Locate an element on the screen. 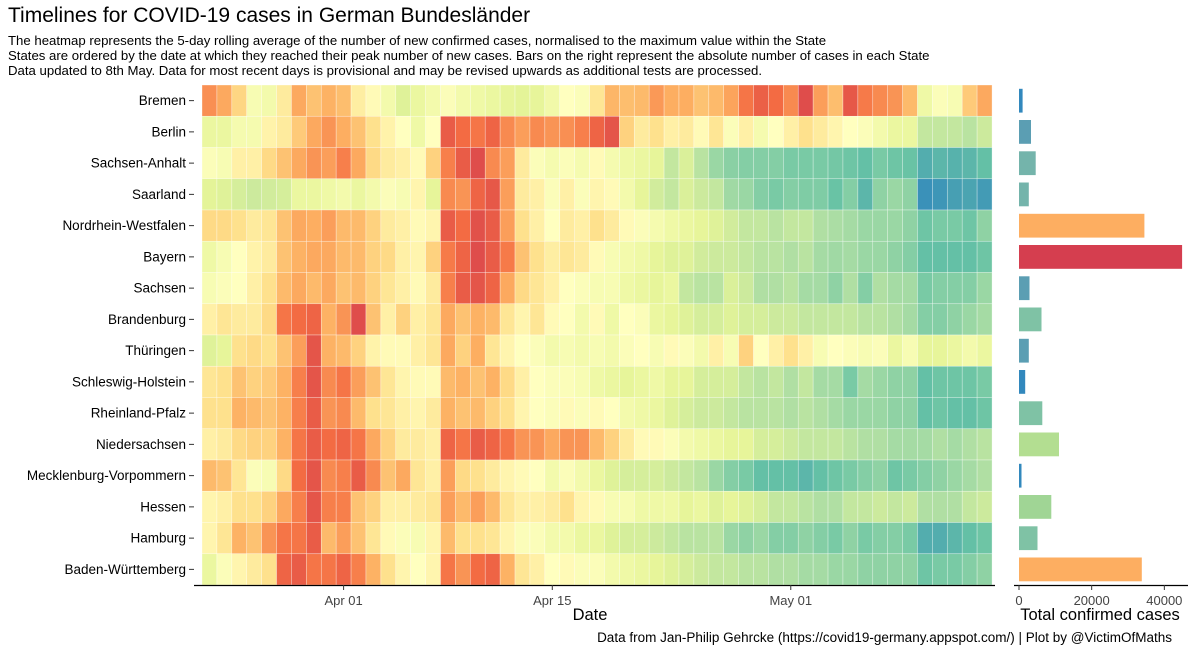  bar-berlin is located at coordinates (1025, 132).